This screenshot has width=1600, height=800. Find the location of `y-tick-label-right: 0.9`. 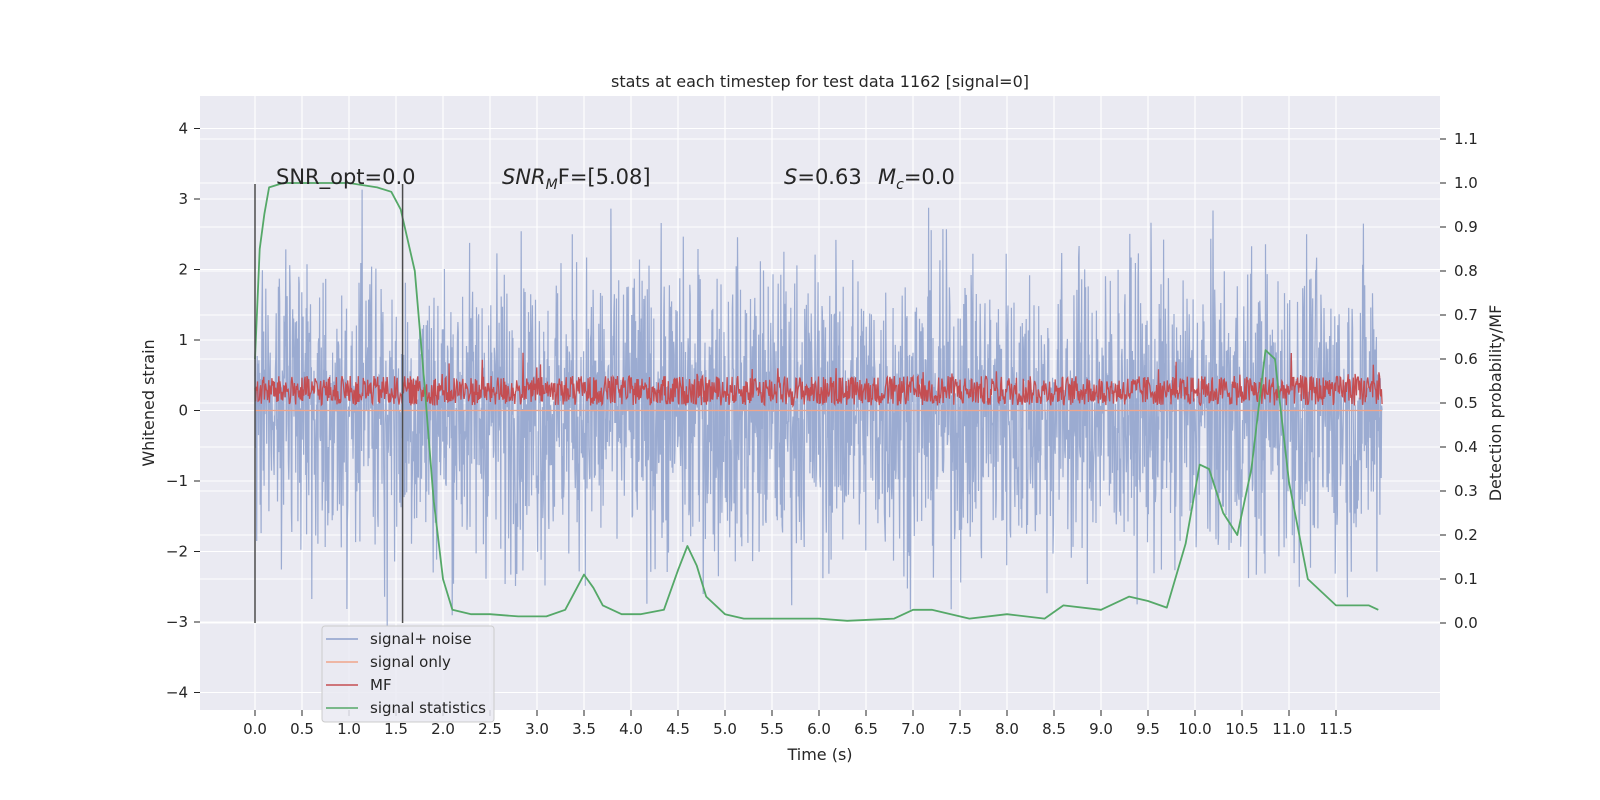

y-tick-label-right: 0.9 is located at coordinates (1466, 227).